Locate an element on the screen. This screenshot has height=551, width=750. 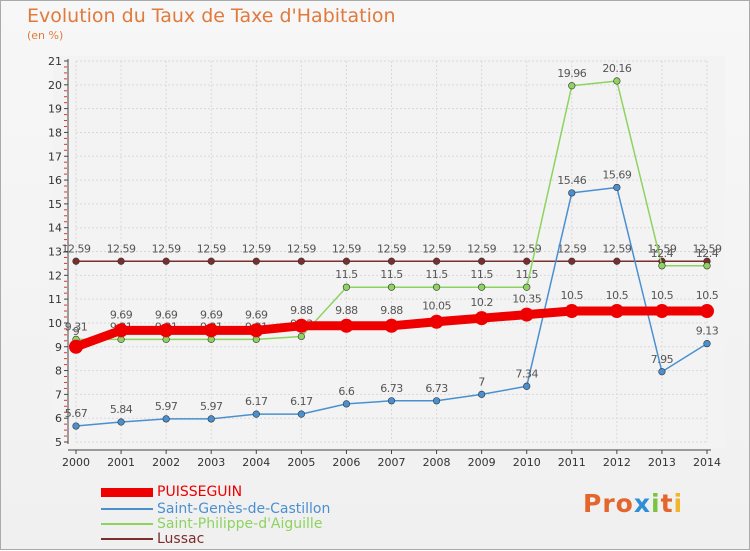
data-label: 10.05 is located at coordinates (436, 306).